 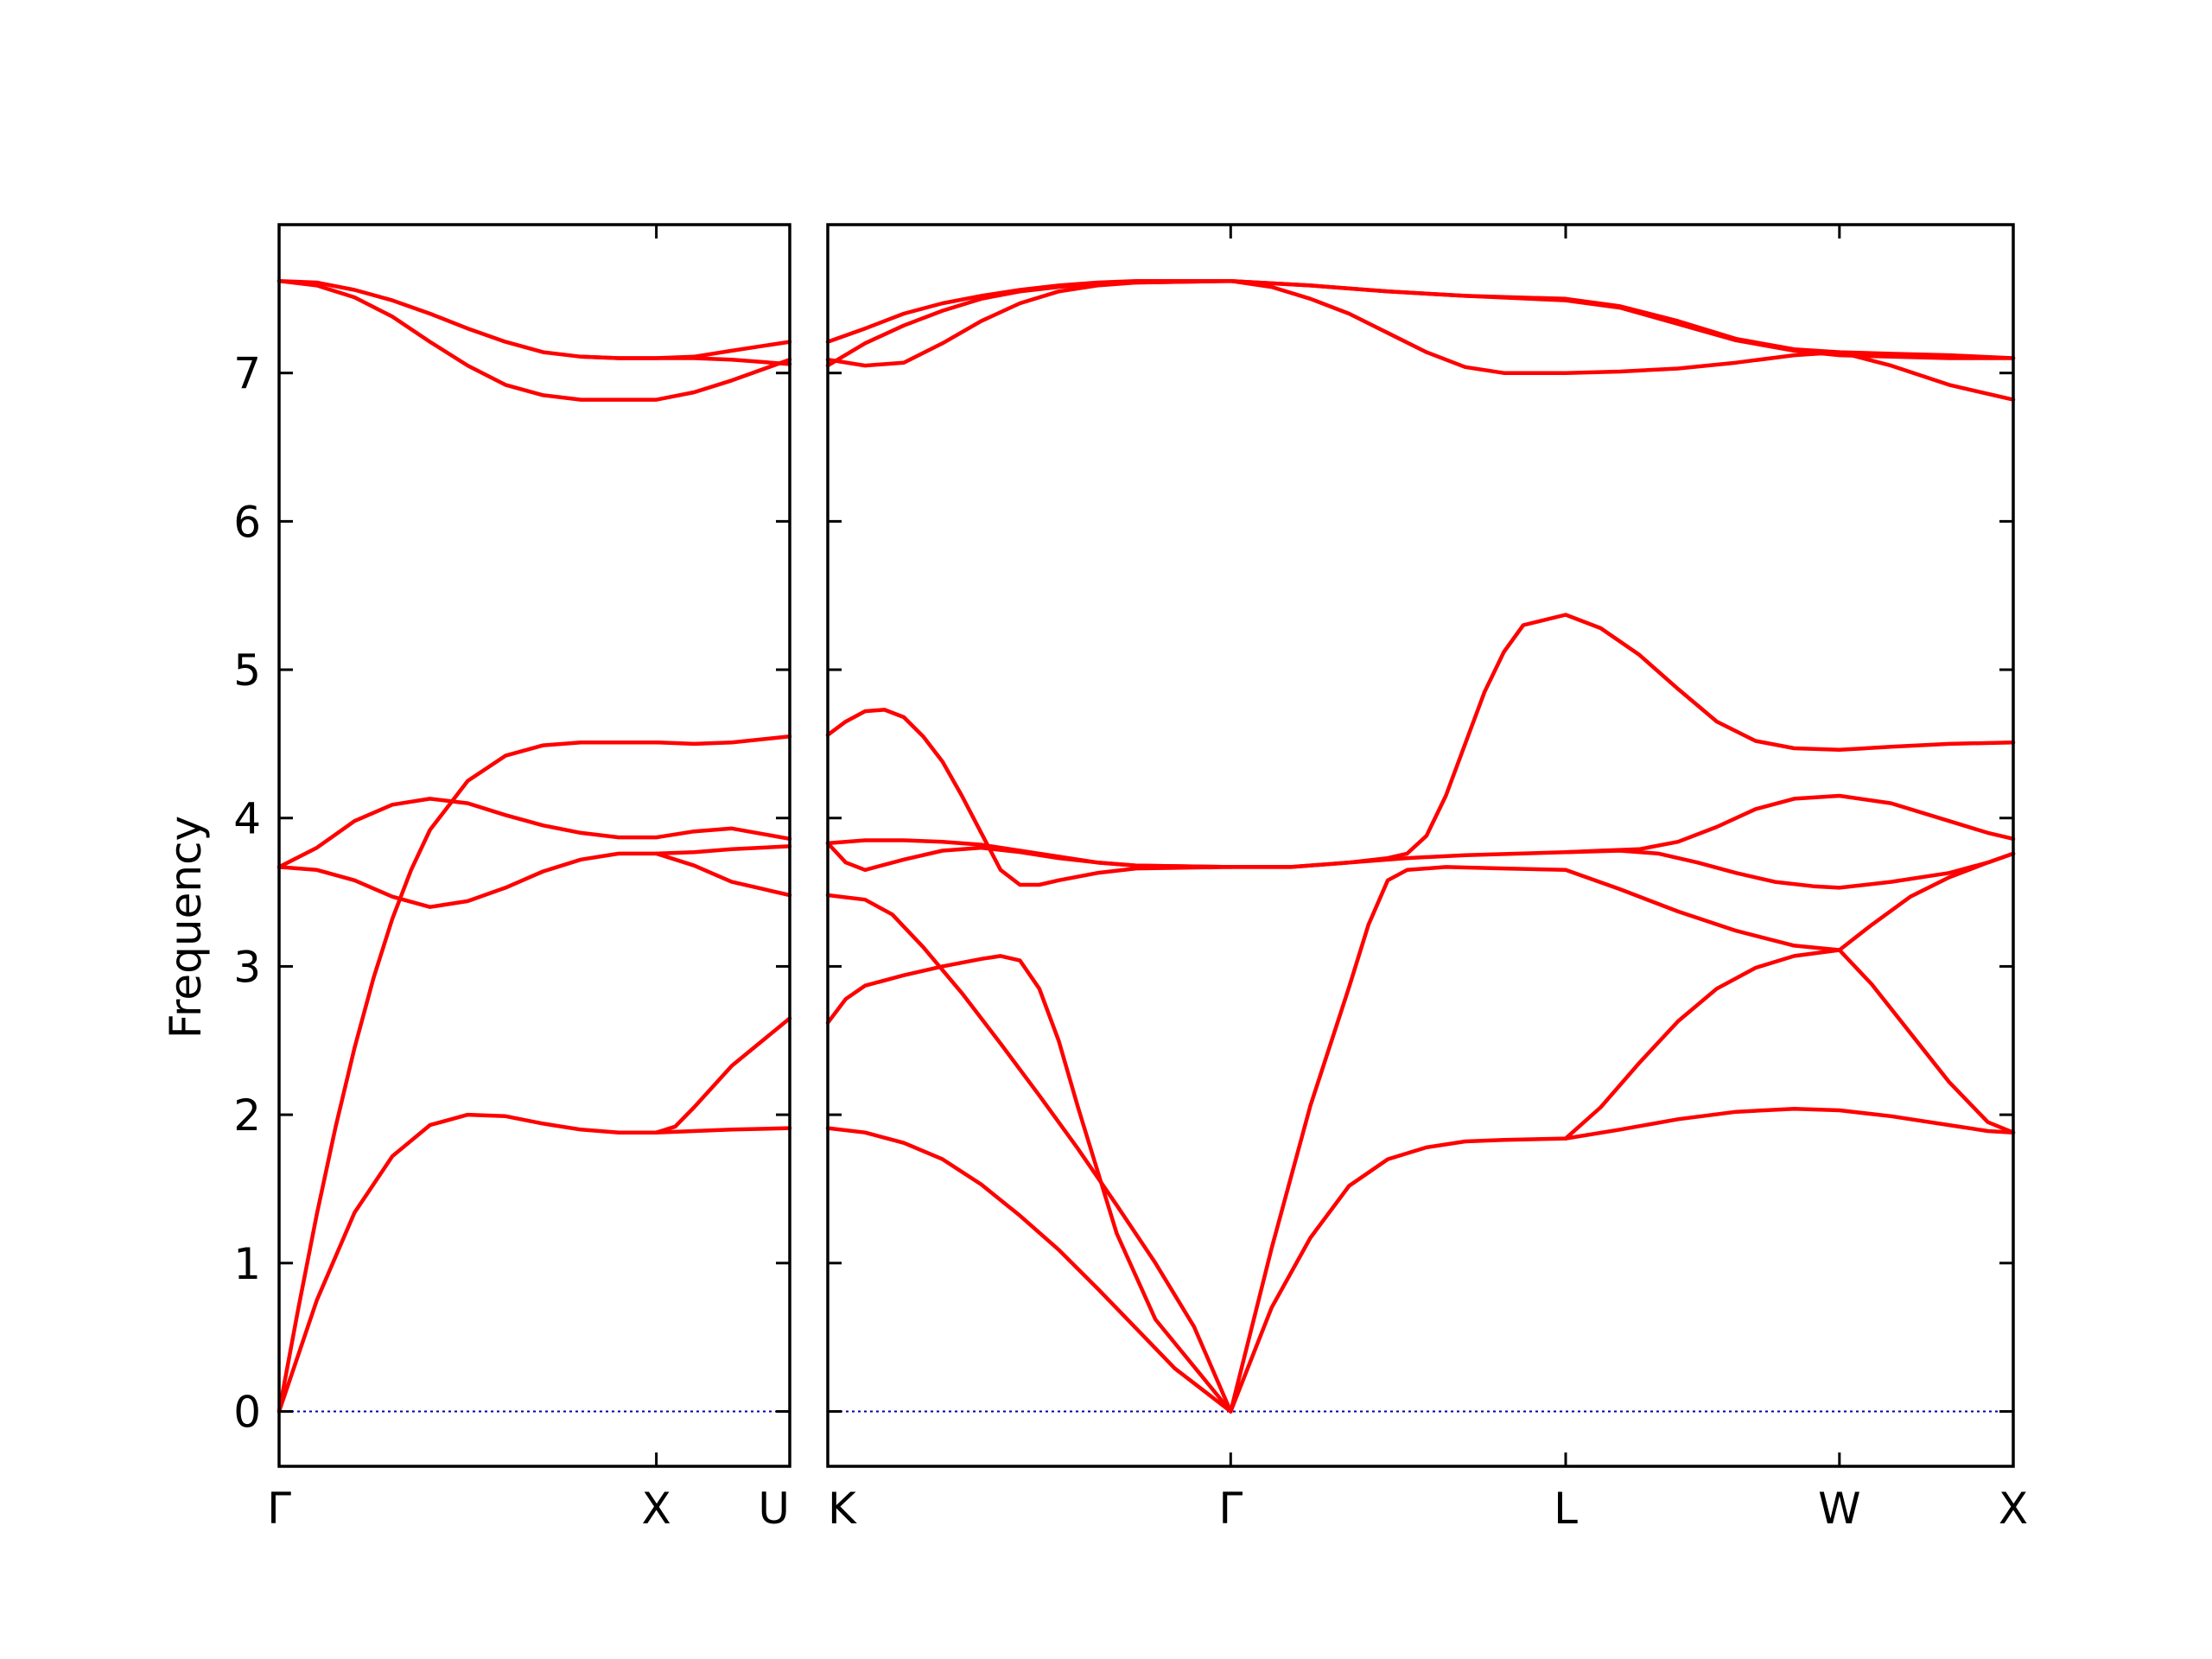 What do you see at coordinates (1839, 1509) in the screenshot?
I see `x-tick-label: W` at bounding box center [1839, 1509].